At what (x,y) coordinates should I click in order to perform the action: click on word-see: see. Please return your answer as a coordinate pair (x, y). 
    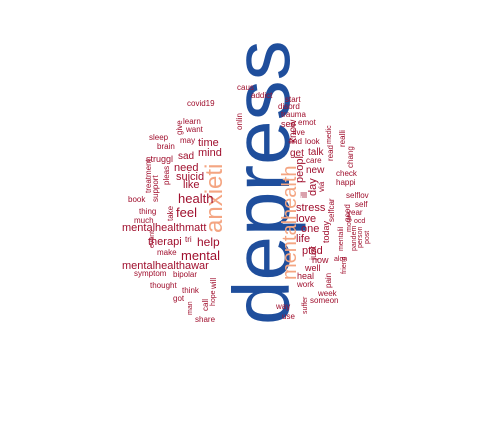
    Looking at the image, I should click on (288, 124).